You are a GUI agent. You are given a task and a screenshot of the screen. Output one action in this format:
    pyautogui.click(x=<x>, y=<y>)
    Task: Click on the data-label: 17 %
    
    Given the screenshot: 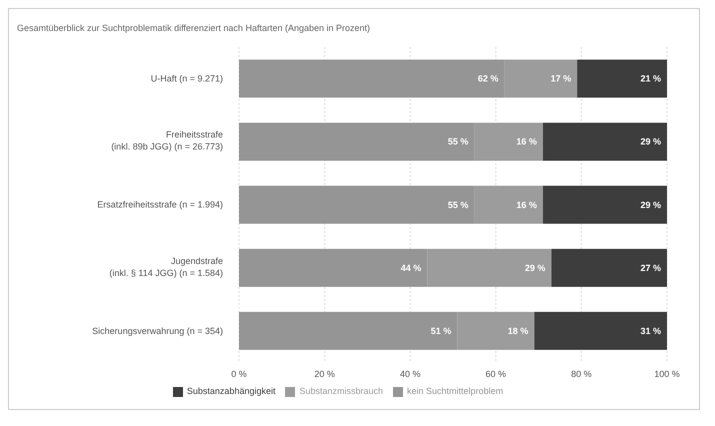 What is the action you would take?
    pyautogui.click(x=561, y=79)
    